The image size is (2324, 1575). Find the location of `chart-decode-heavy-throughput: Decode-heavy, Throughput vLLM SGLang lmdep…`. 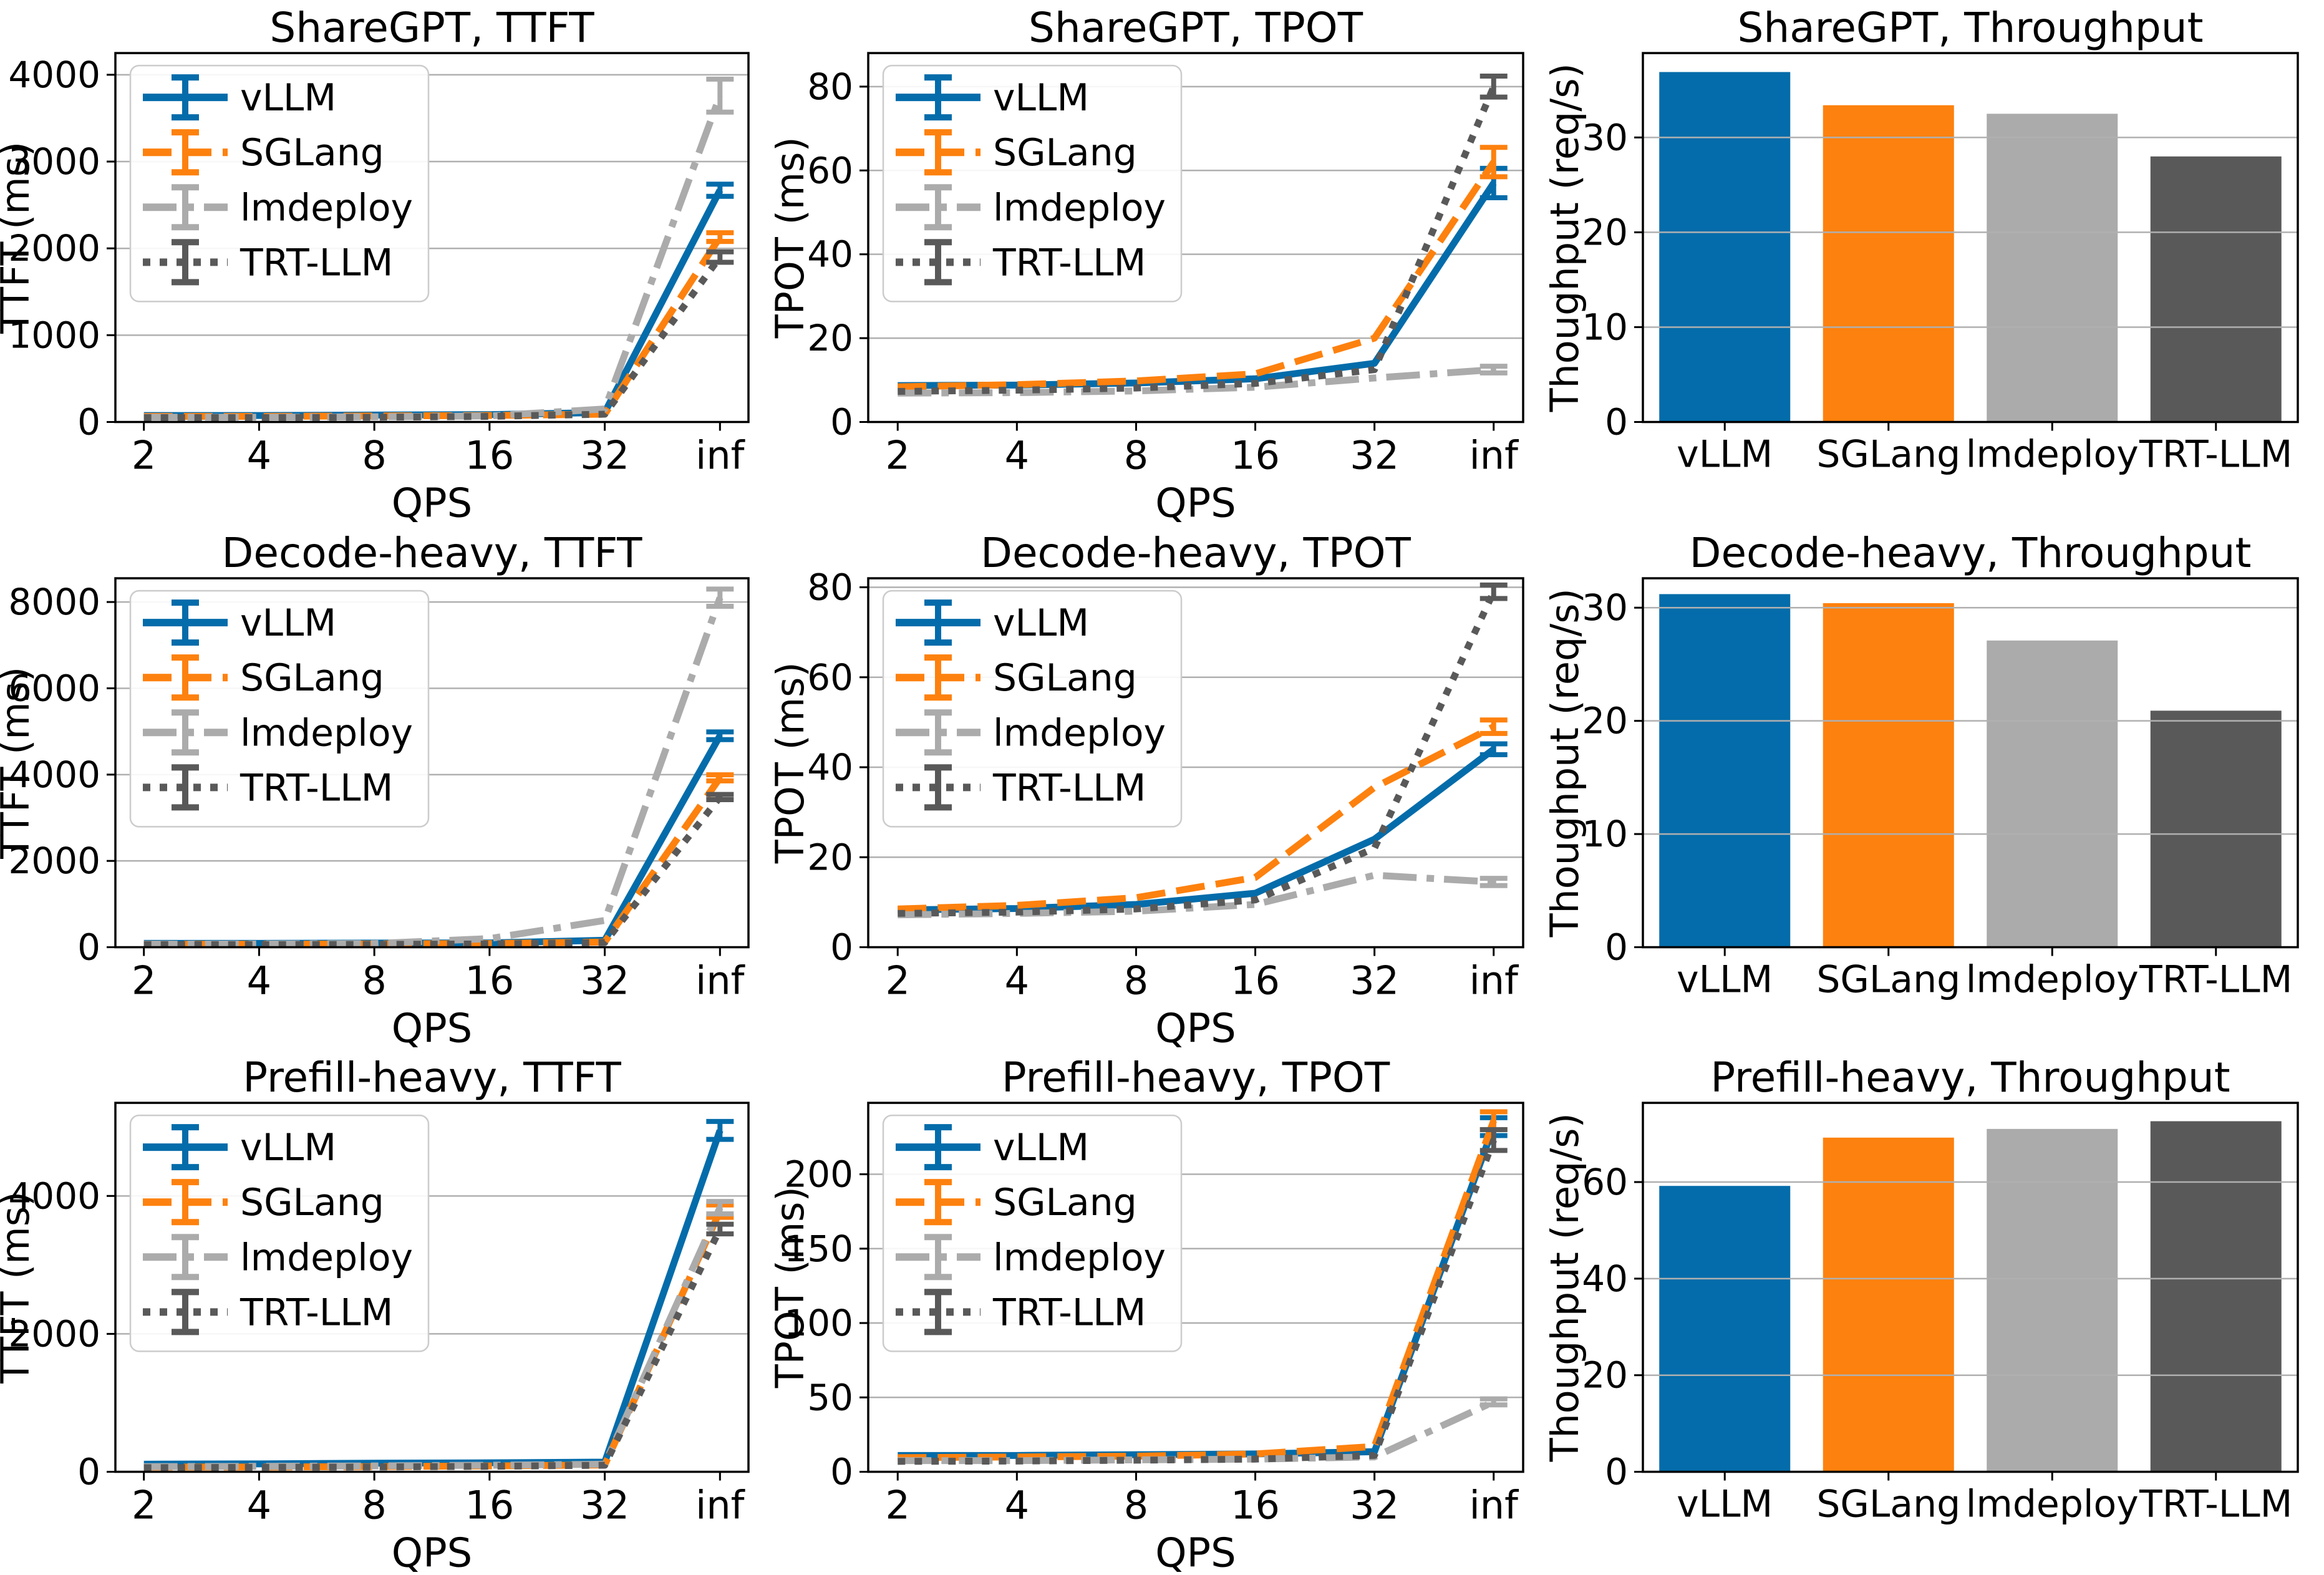

chart-decode-heavy-throughput: Decode-heavy, Throughput vLLM SGLang lmdep… is located at coordinates (1936, 787).